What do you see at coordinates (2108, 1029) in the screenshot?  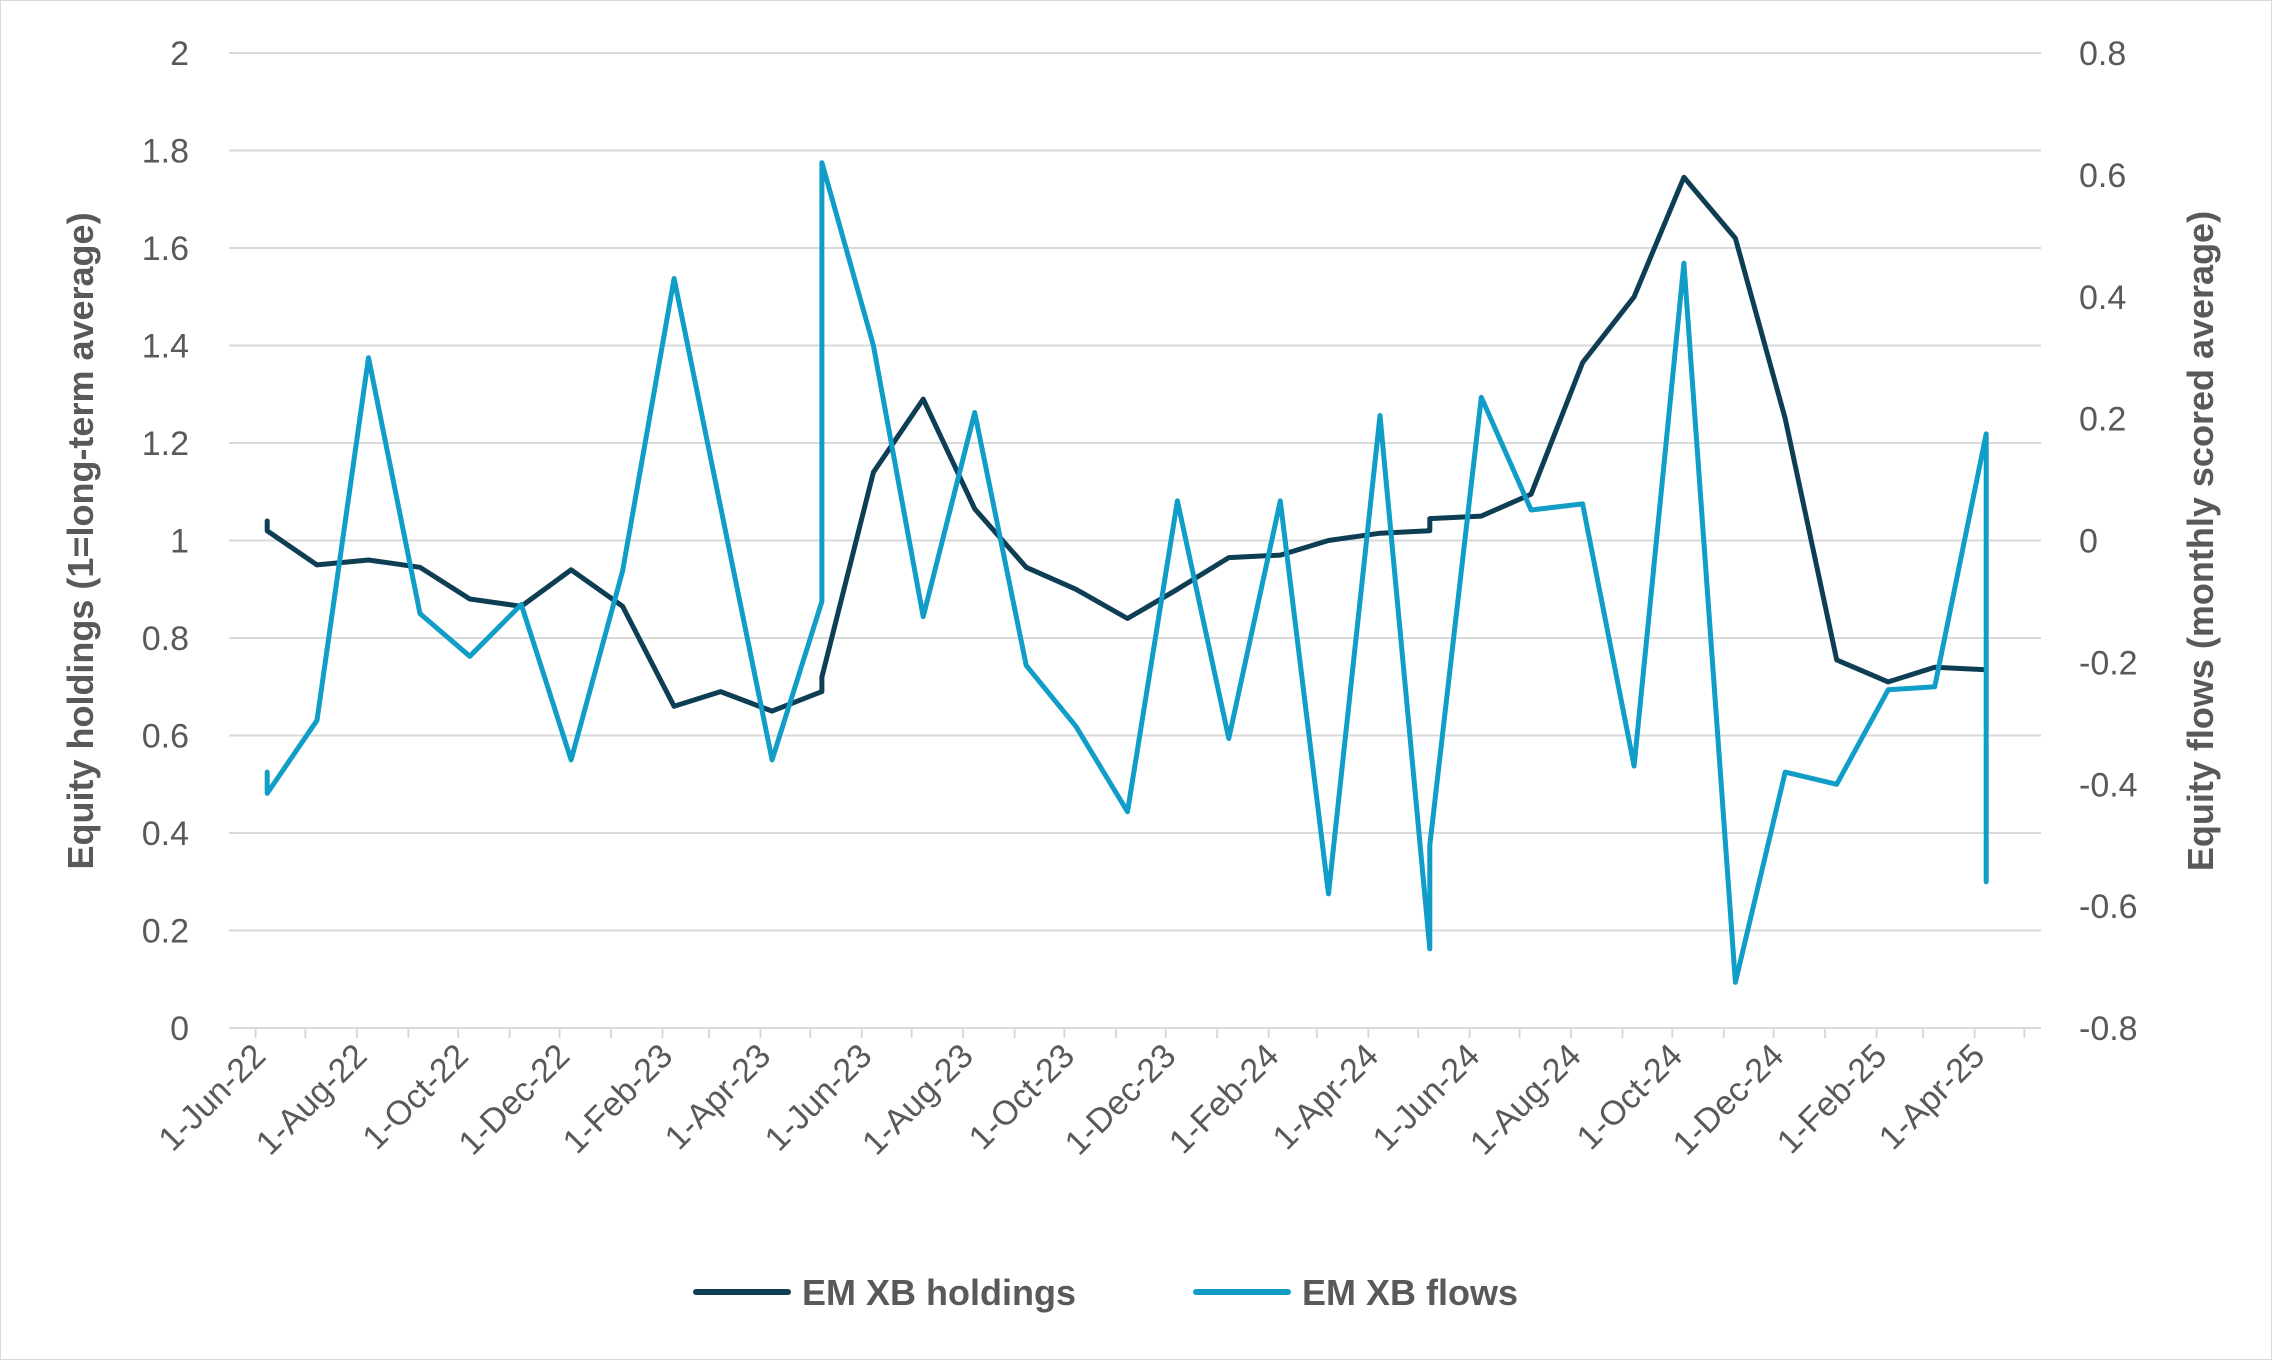 I see `y-tick-label-right: -0.8` at bounding box center [2108, 1029].